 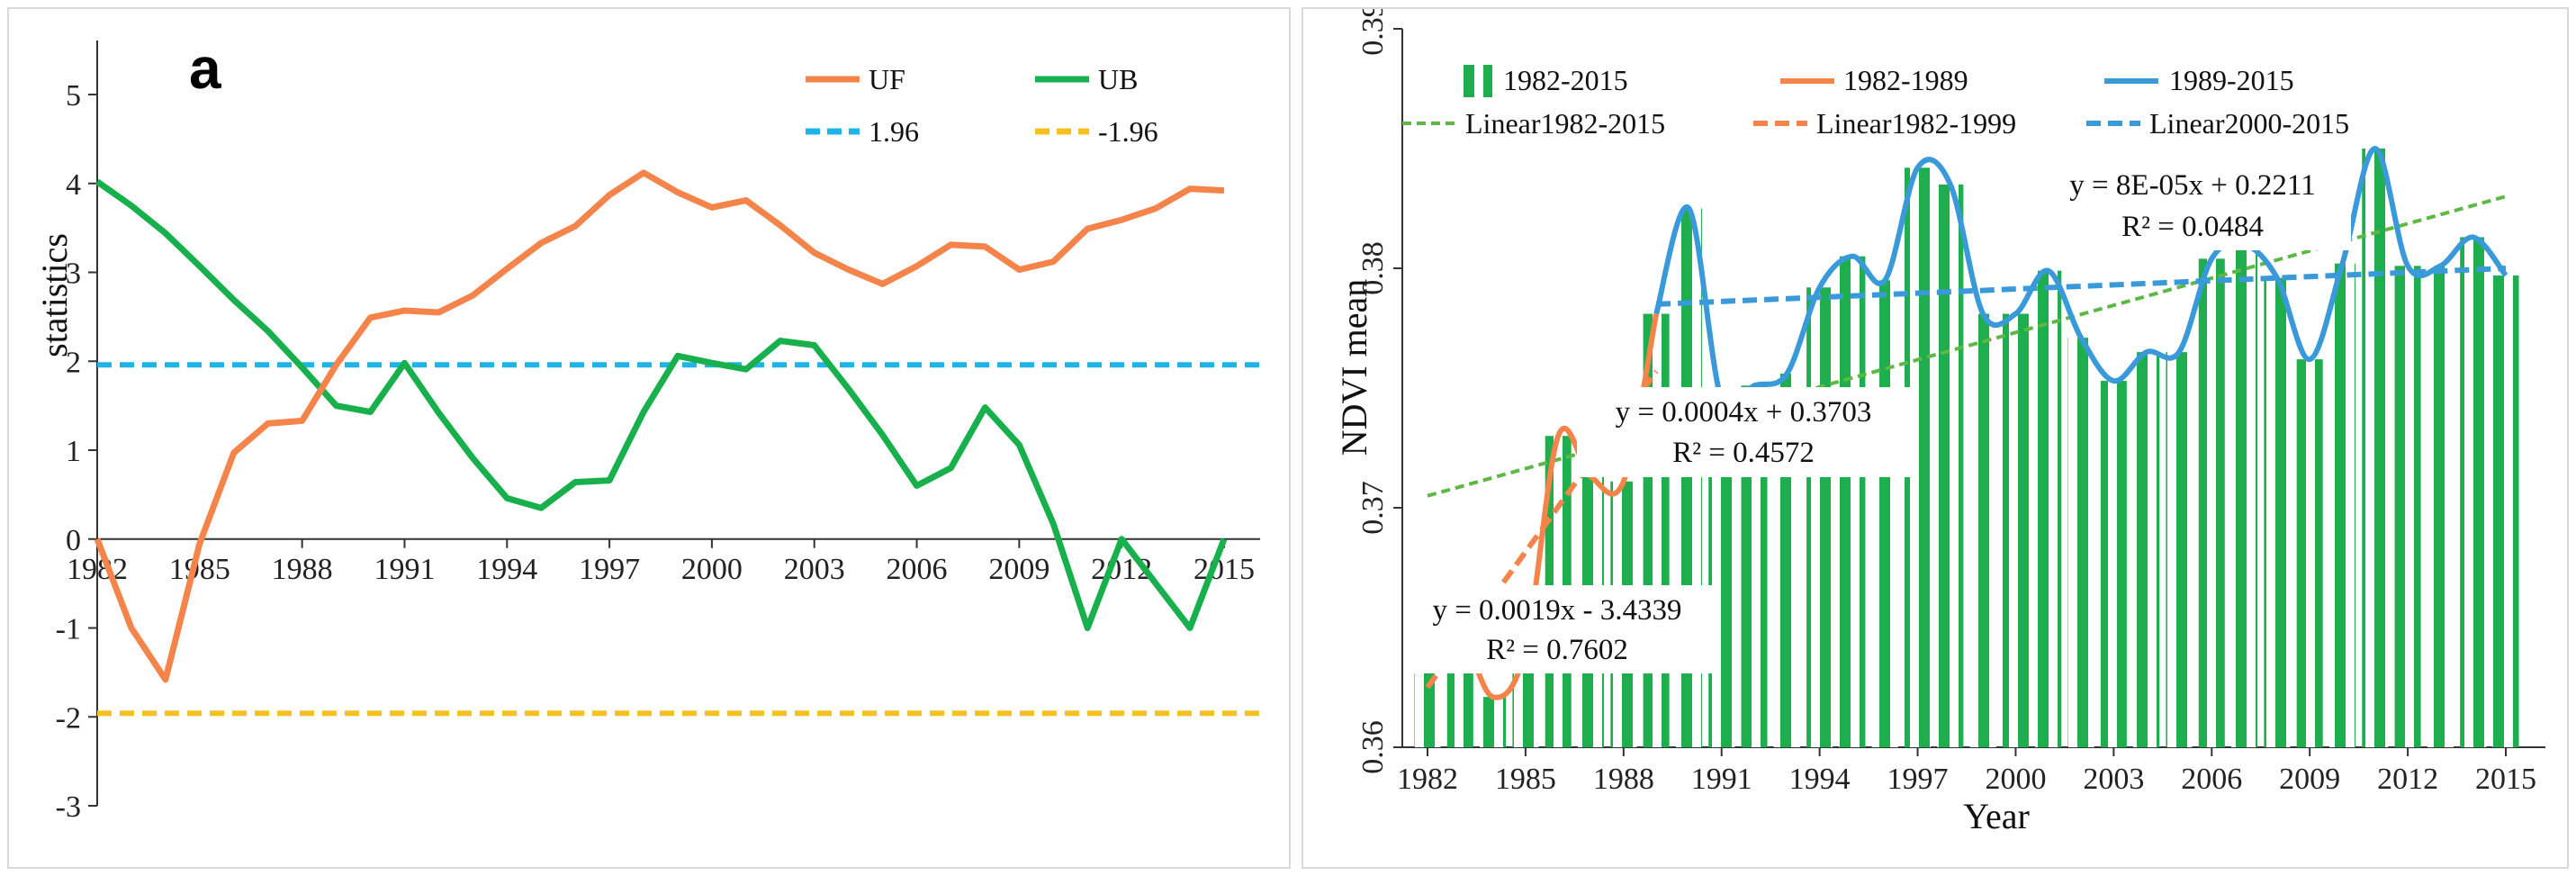 I want to click on bar-2011, so click(x=2375, y=448).